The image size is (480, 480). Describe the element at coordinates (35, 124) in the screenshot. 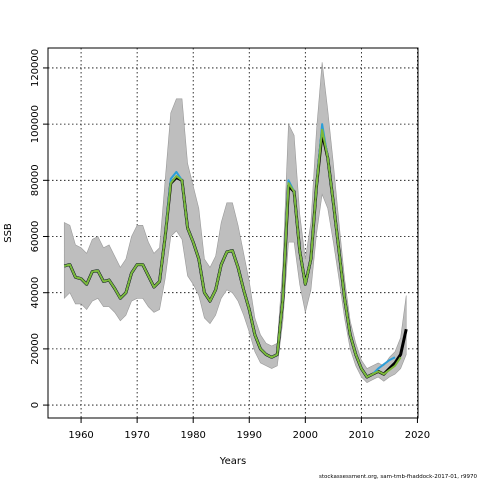

I see `y-tick-label: 100000` at that location.